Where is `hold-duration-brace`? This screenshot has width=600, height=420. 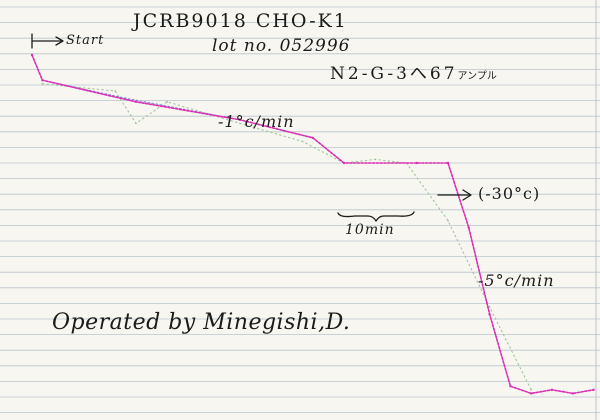
hold-duration-brace is located at coordinates (376, 216).